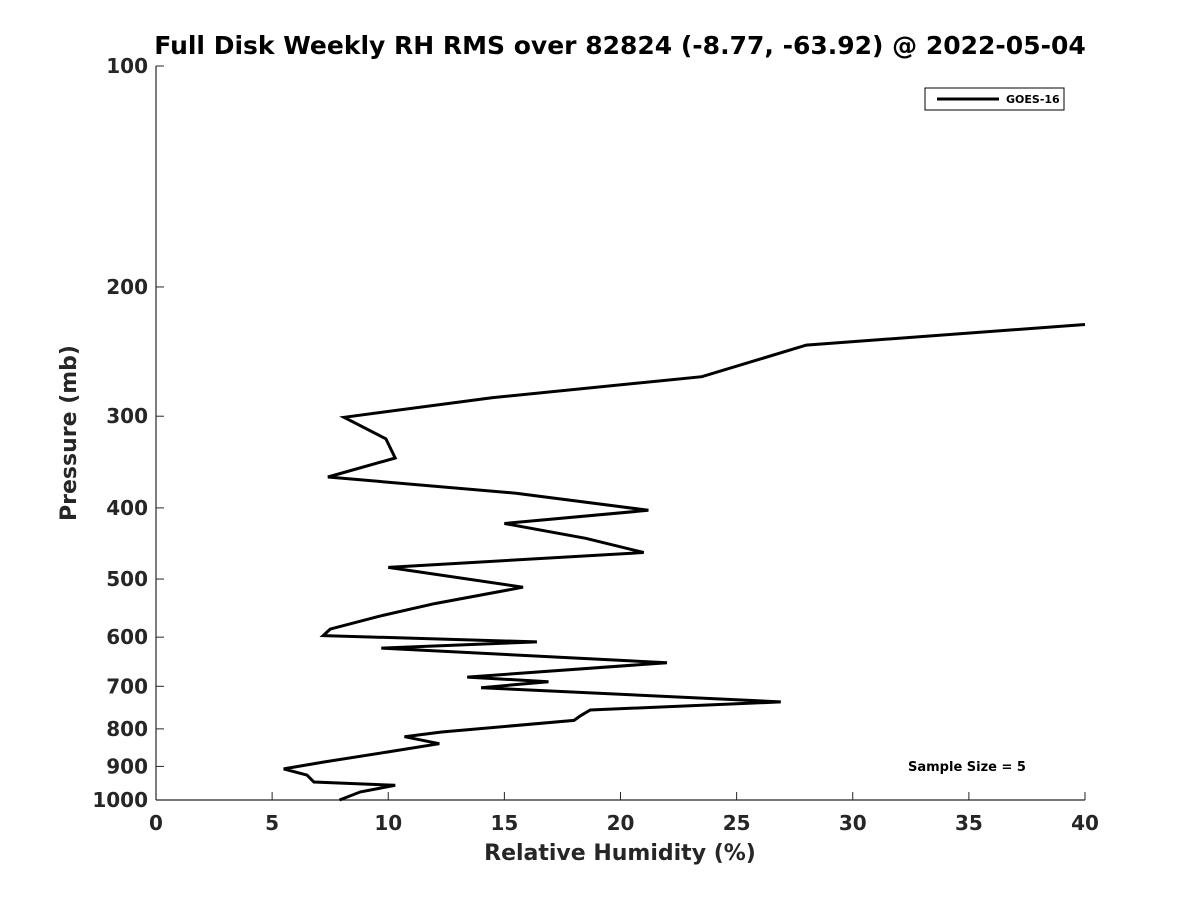  Describe the element at coordinates (120, 800) in the screenshot. I see `y-tick-label: 1000` at that location.